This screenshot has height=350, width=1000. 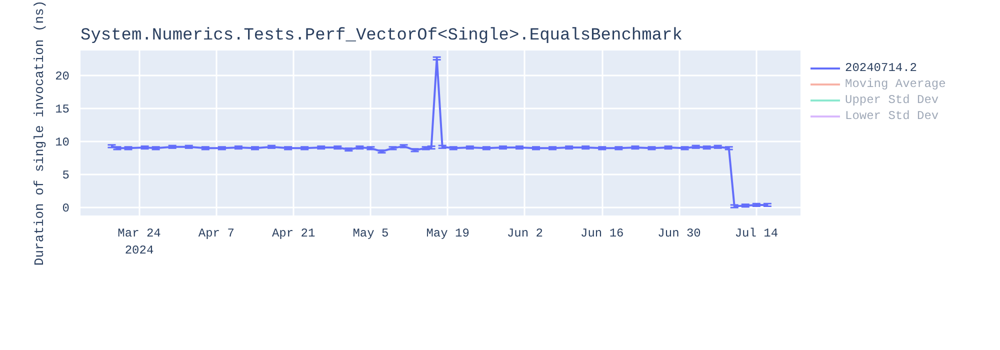 What do you see at coordinates (294, 233) in the screenshot?
I see `x-tick-label: Apr 21` at bounding box center [294, 233].